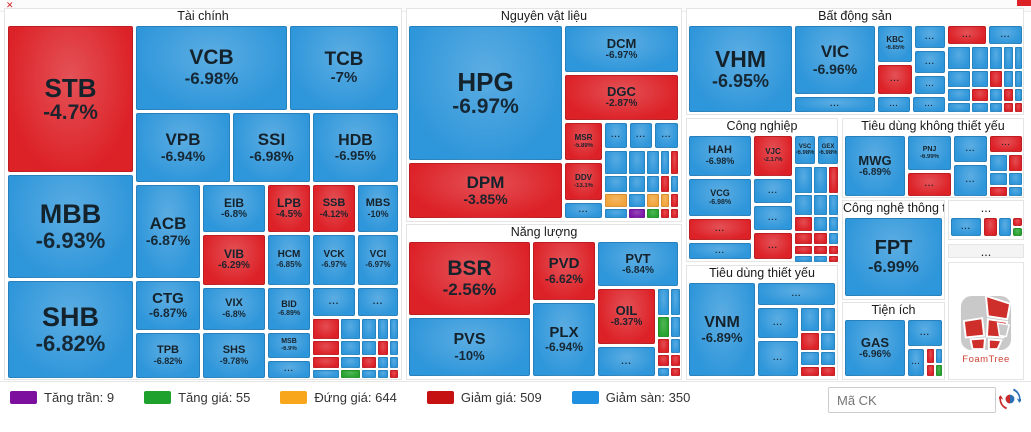  What do you see at coordinates (929, 153) in the screenshot?
I see `tile-PNJ: PNJ -6.99%` at bounding box center [929, 153].